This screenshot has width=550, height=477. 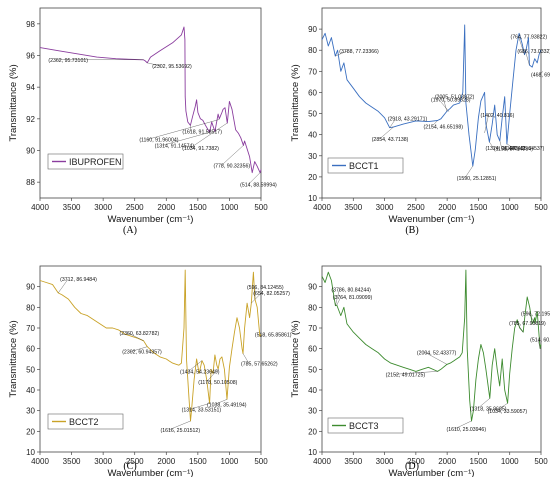 What do you see at coordinates (411, 230) in the screenshot?
I see `panel-letter: (B)` at bounding box center [411, 230].